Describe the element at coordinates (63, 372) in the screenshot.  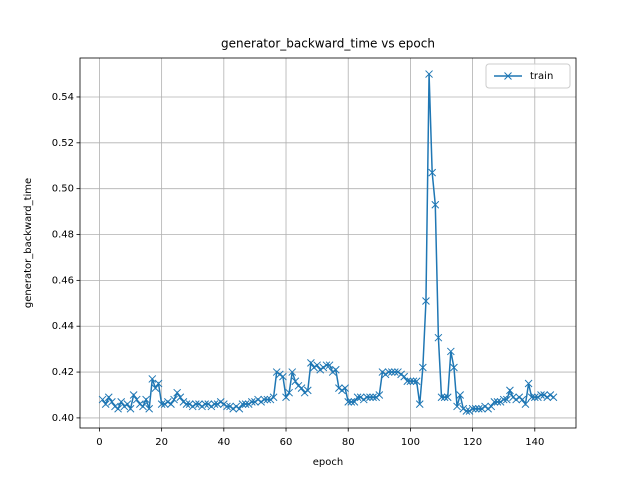
I see `y-tick-label: 0.42` at that location.